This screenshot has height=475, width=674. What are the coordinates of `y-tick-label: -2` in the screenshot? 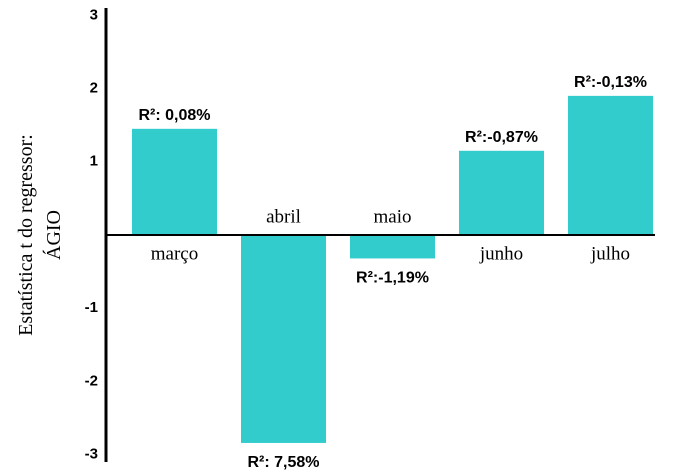 It's located at (91, 380).